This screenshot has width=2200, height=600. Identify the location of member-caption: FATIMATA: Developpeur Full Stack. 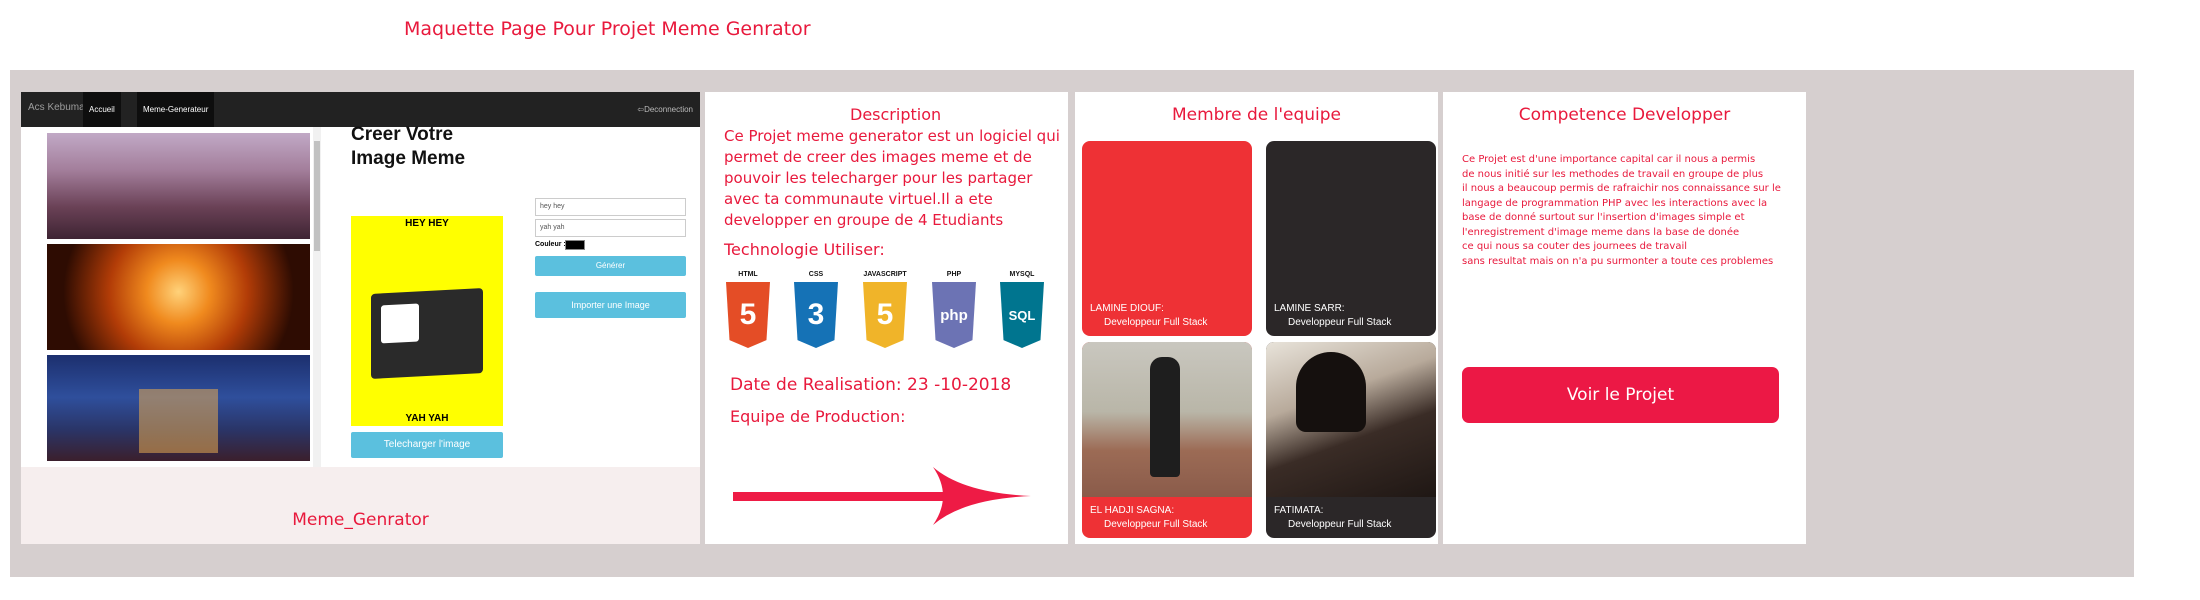
(1351, 518).